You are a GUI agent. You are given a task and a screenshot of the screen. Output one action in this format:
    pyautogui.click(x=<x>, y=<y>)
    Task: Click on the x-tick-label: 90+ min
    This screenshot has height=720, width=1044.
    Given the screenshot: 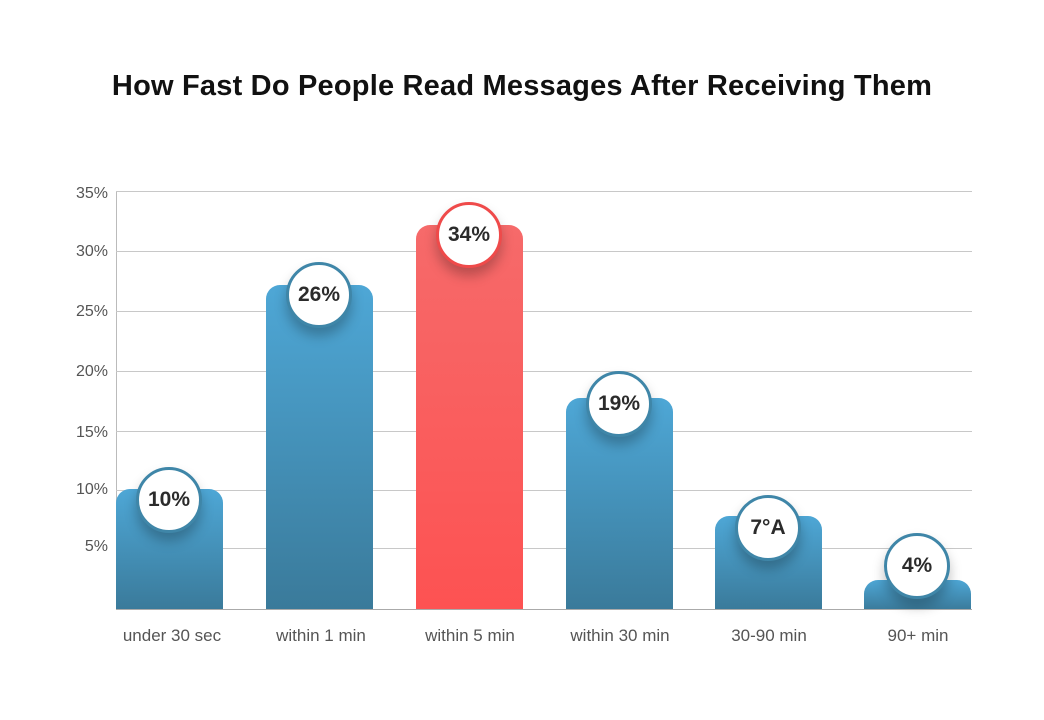 What is the action you would take?
    pyautogui.click(x=918, y=635)
    